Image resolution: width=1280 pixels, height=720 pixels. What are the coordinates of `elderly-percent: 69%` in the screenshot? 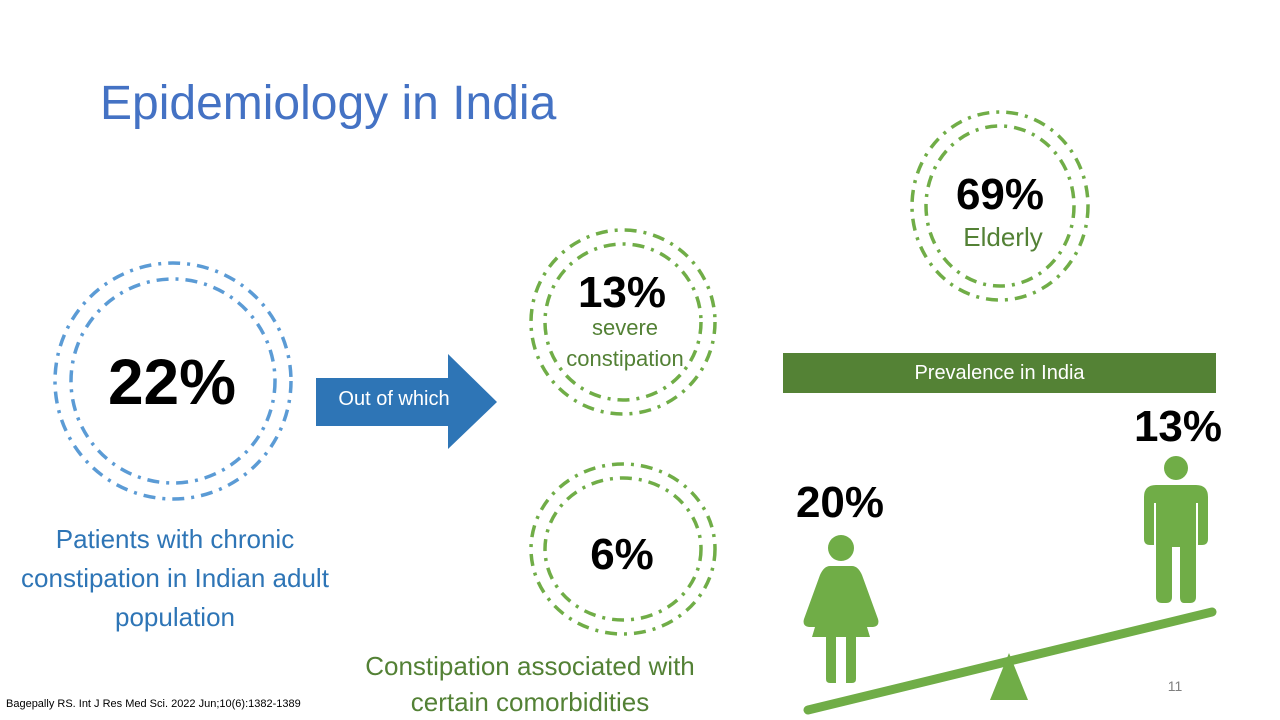 It's located at (1000, 194).